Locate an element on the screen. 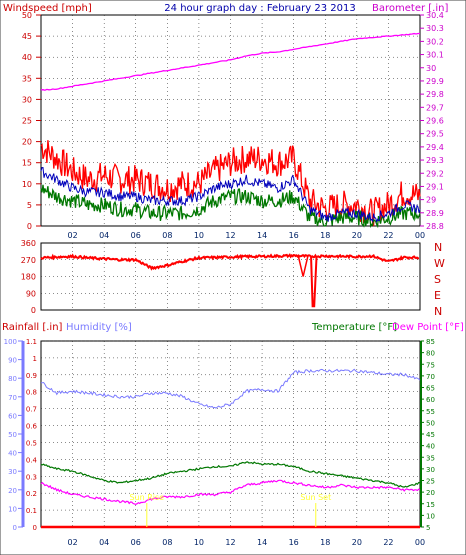 This screenshot has height=555, width=466. dewpoint-axis-label: Dew Point [°F] is located at coordinates (428, 327).